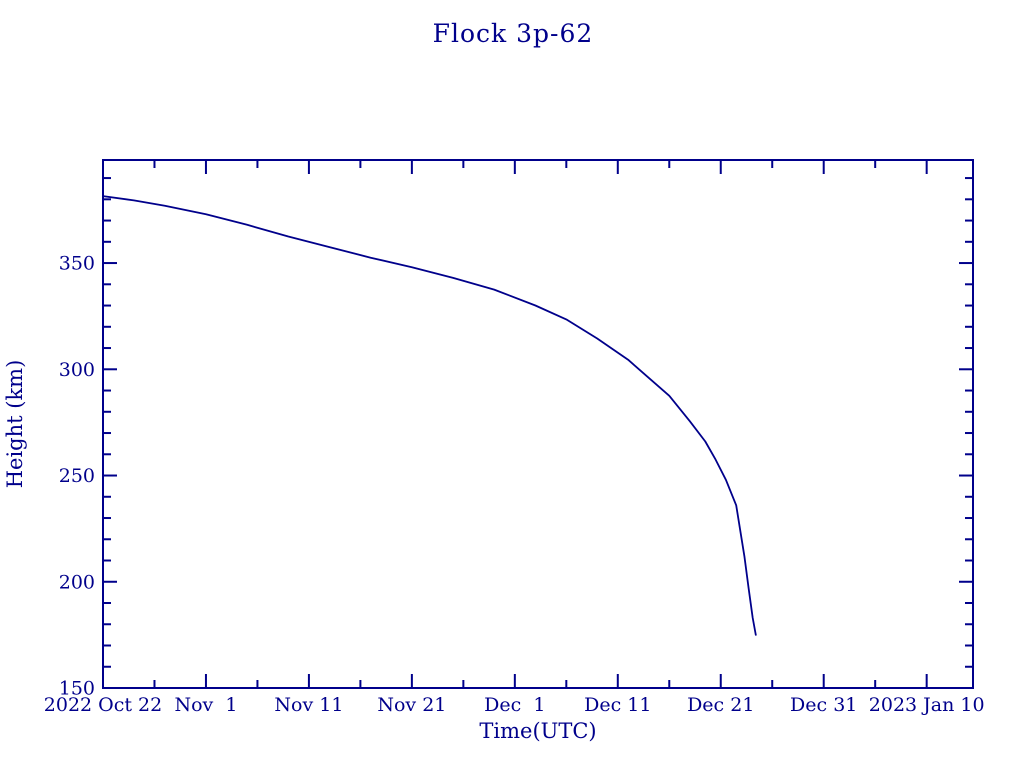 The width and height of the screenshot is (1024, 768). I want to click on y-tick-label: 350, so click(77, 264).